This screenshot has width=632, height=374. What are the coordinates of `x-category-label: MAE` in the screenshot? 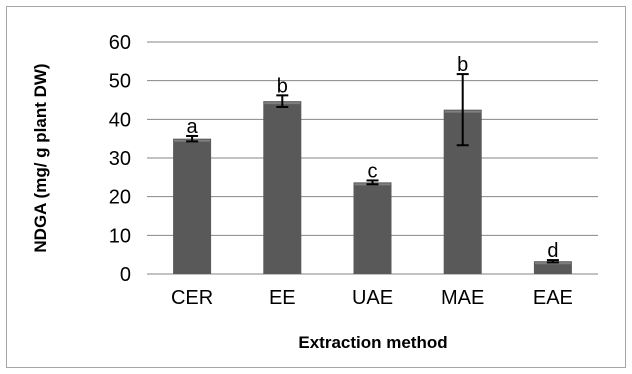 It's located at (462, 298).